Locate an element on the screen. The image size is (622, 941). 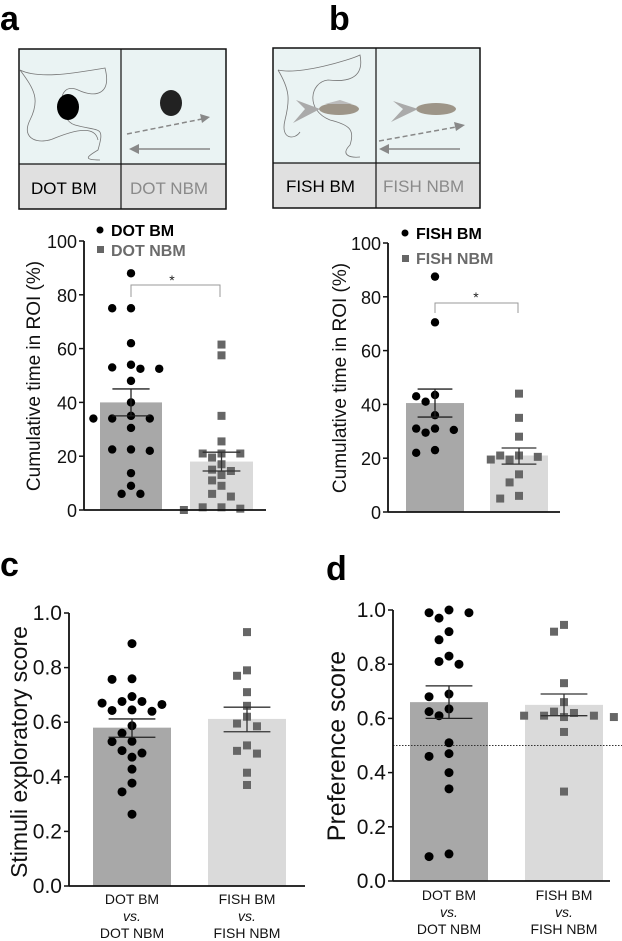
y-tick-label: 1.0 is located at coordinates (47, 613).